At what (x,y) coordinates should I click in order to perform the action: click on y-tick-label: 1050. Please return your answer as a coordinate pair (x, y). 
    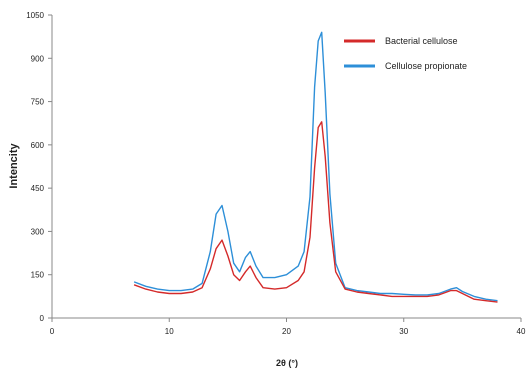
    Looking at the image, I should click on (35, 15).